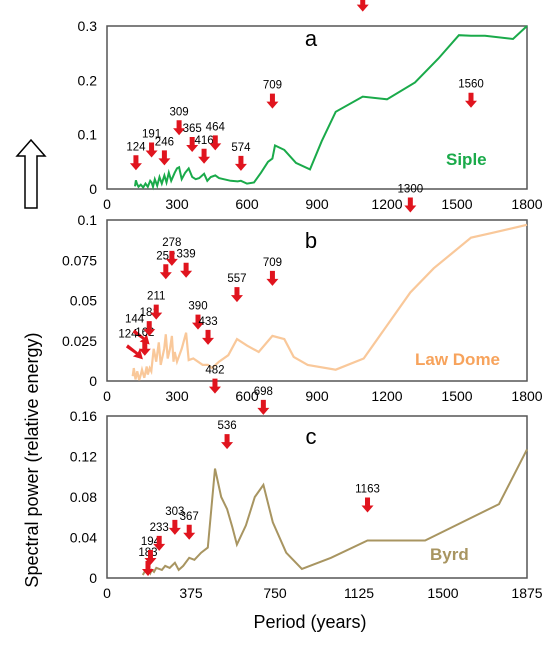 This screenshot has width=550, height=646. What do you see at coordinates (32, 459) in the screenshot?
I see `y-axis-label: Spectral power (relative energy)` at bounding box center [32, 459].